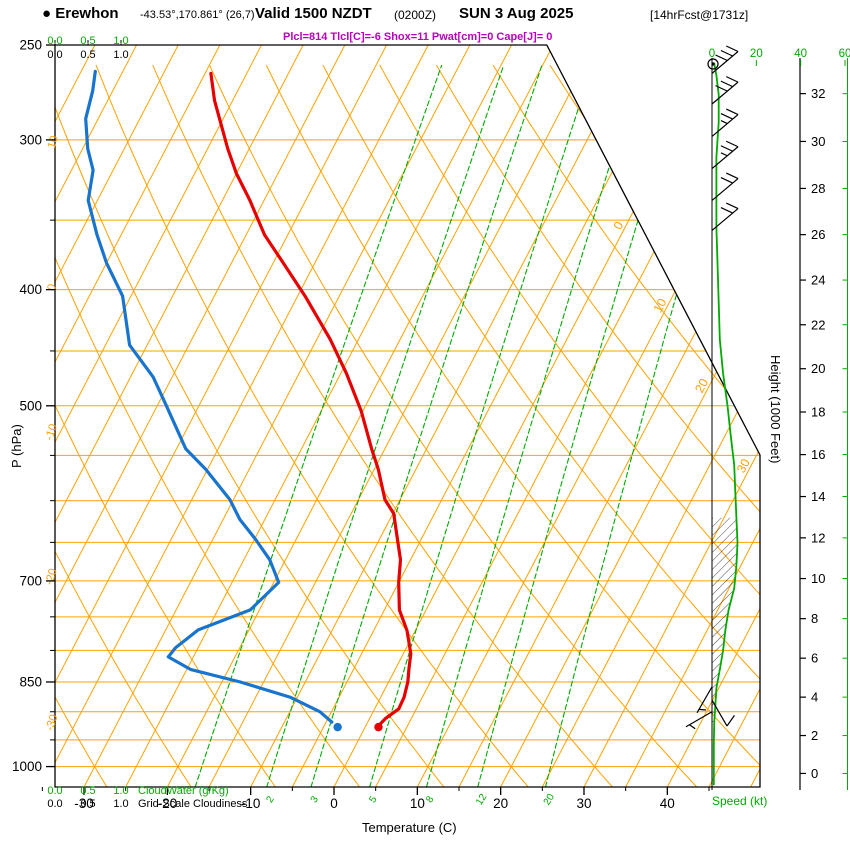 The height and width of the screenshot is (860, 850). Describe the element at coordinates (337, 727) in the screenshot. I see `surface-dewpoint-dot` at that location.